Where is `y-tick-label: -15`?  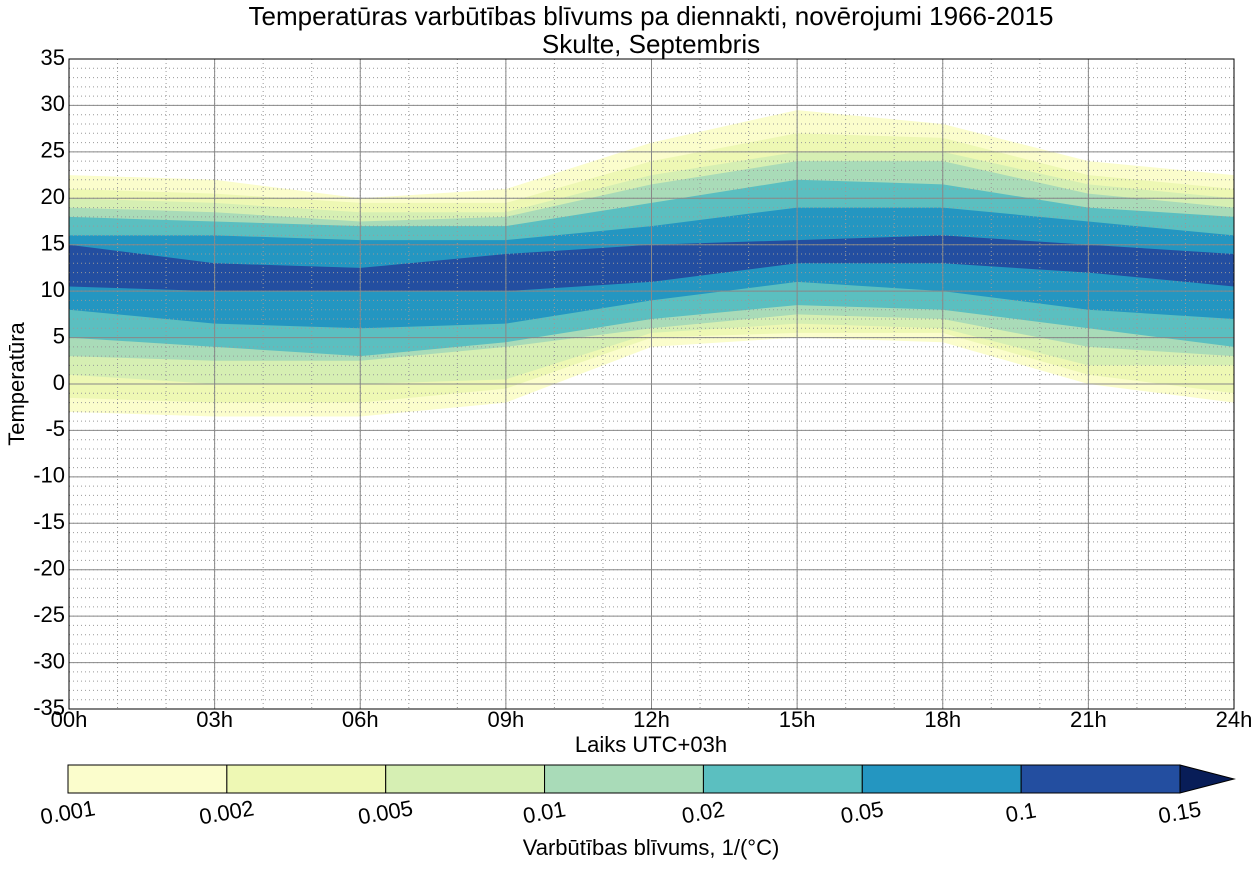 y-tick-label: -15 is located at coordinates (49, 521).